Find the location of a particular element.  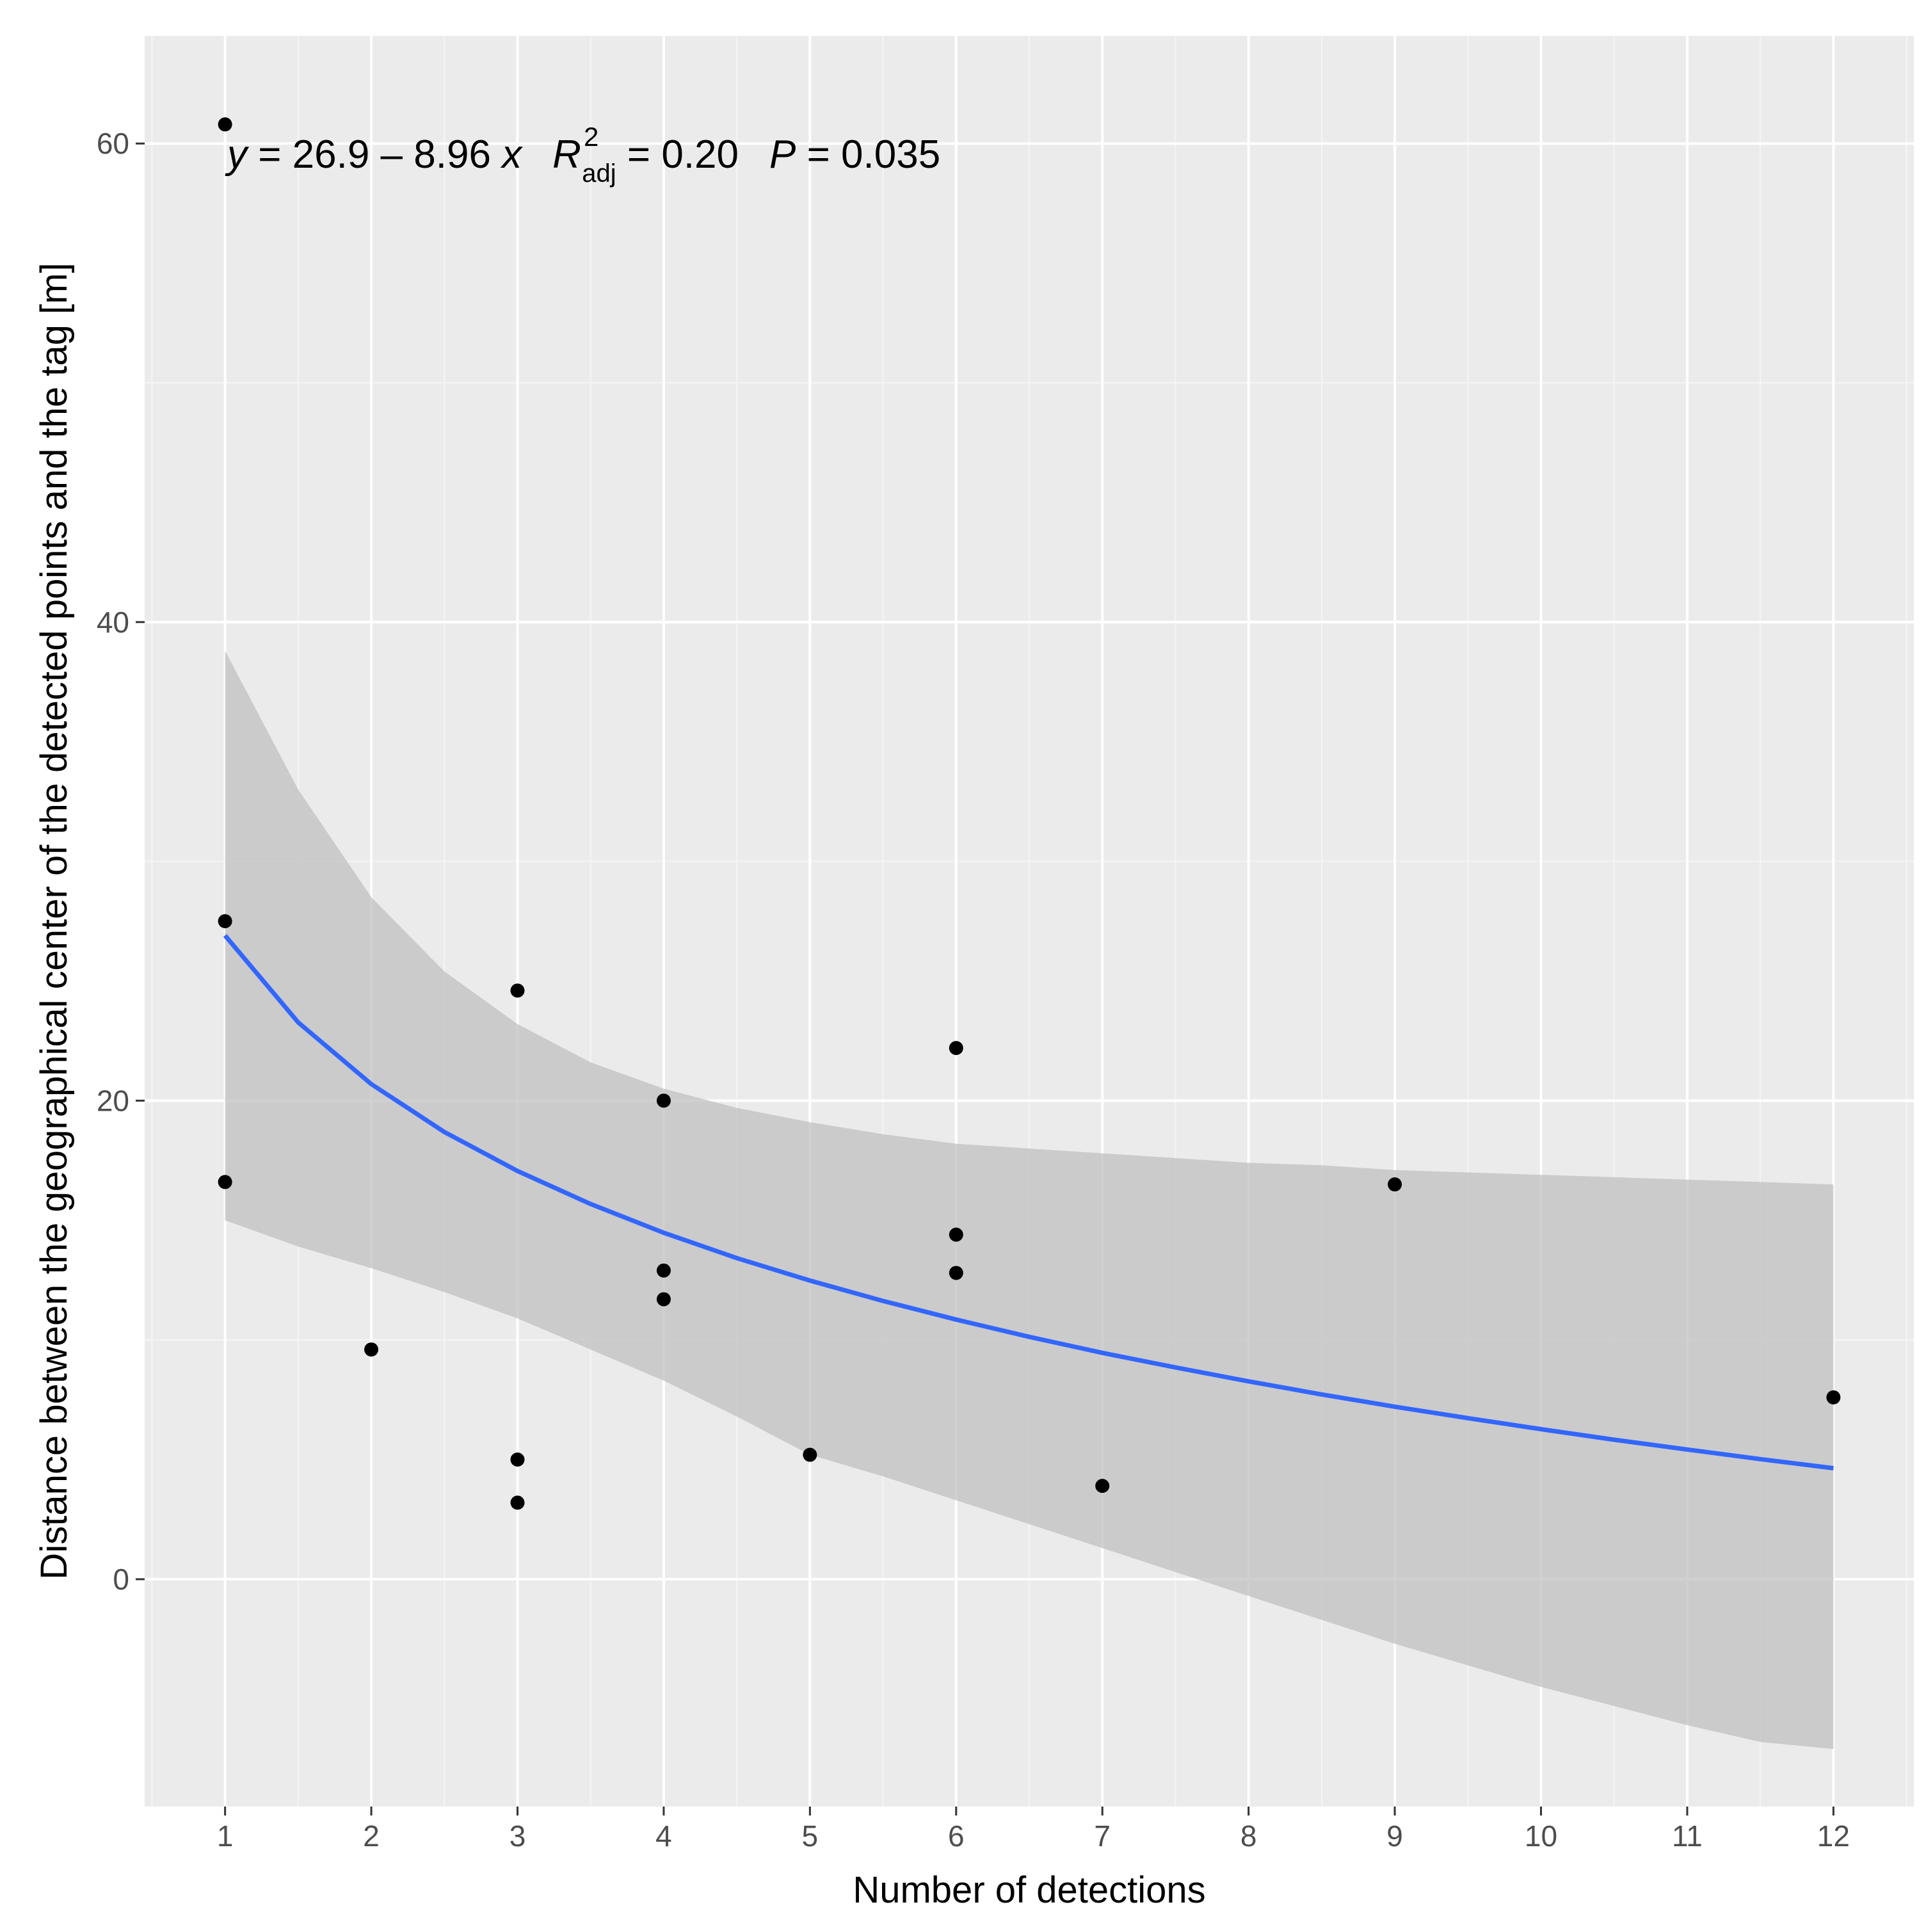

x-tick-label: 11 is located at coordinates (1687, 1836).